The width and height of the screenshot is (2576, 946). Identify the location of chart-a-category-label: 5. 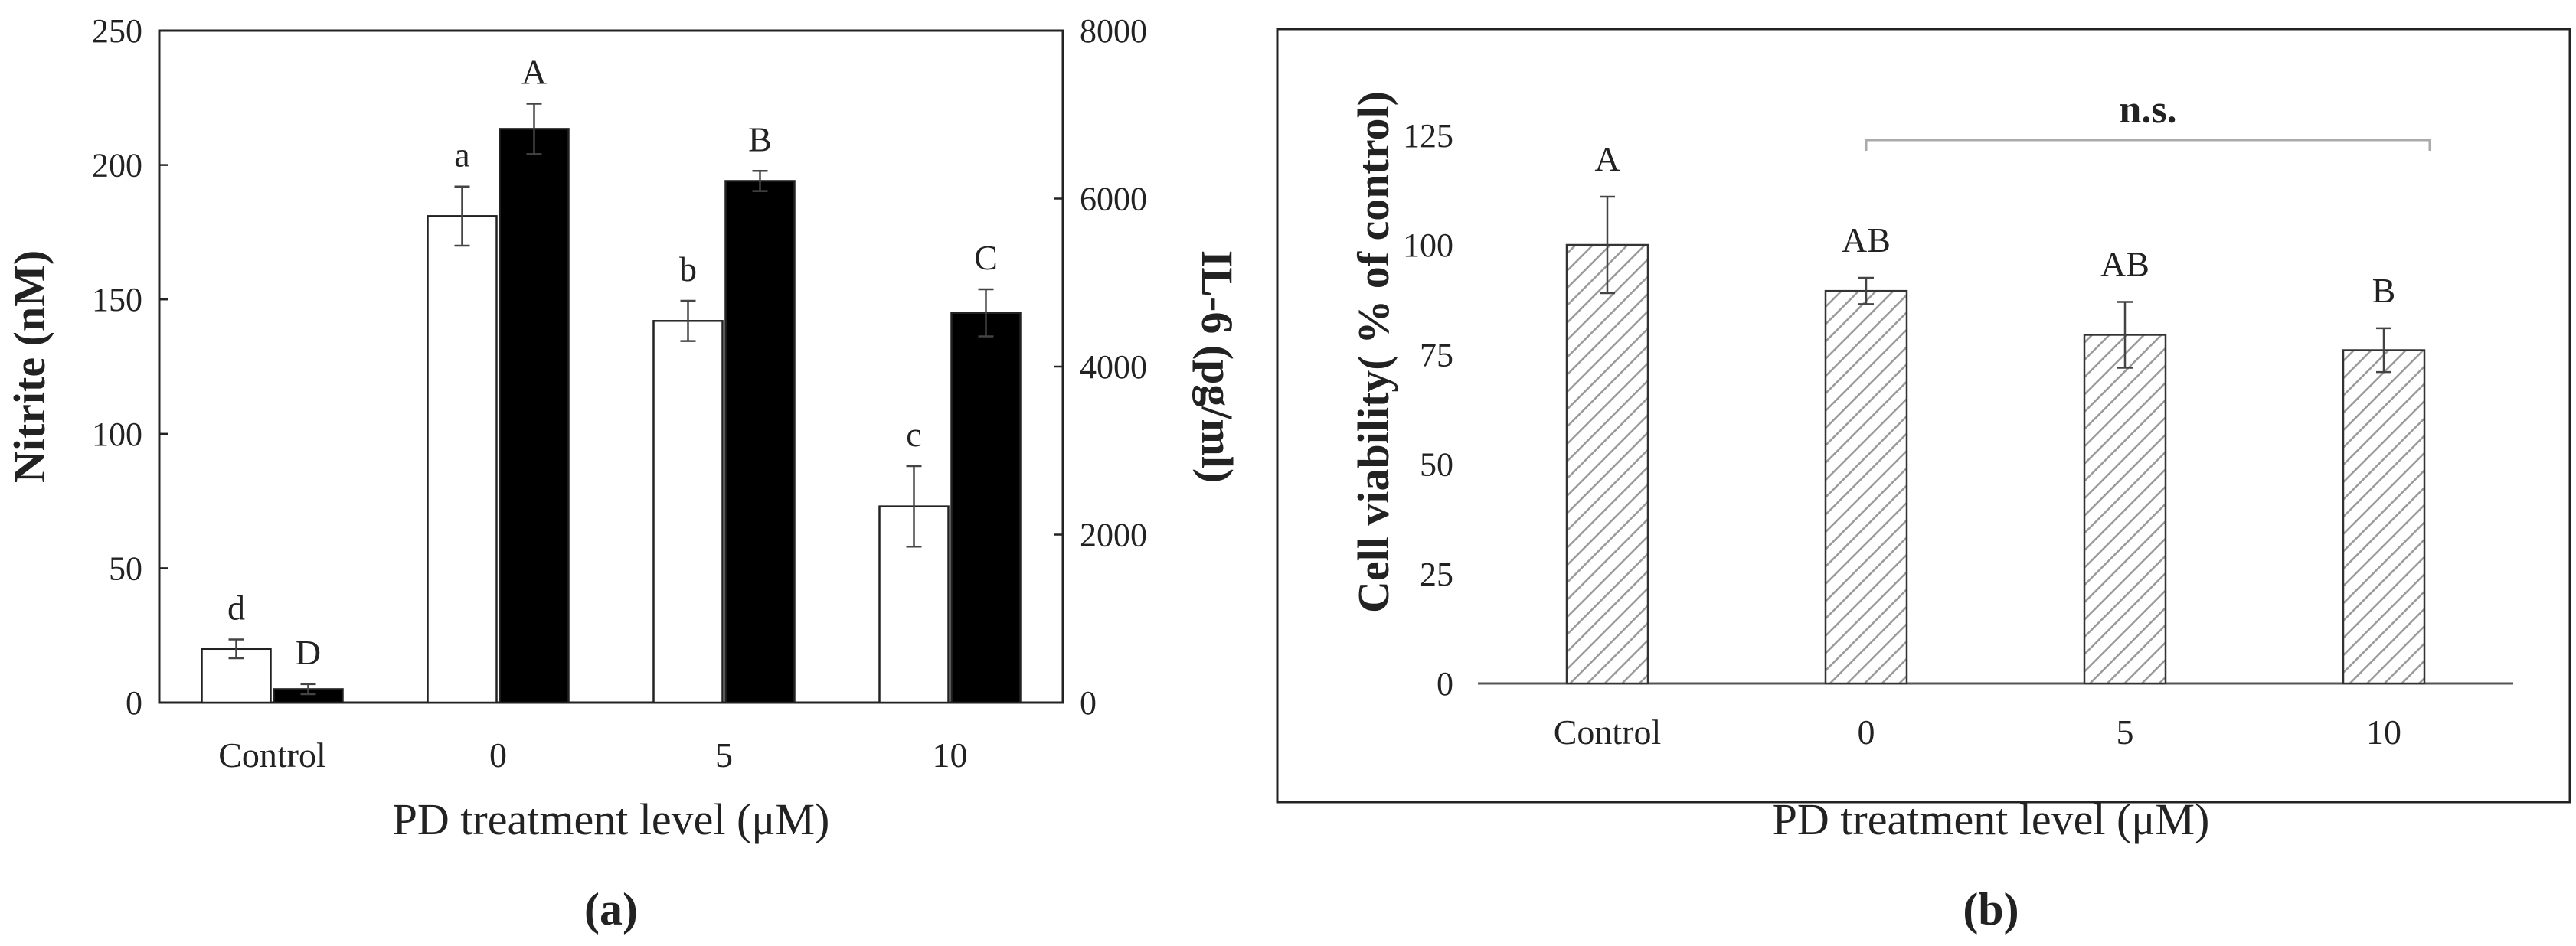
(724, 755).